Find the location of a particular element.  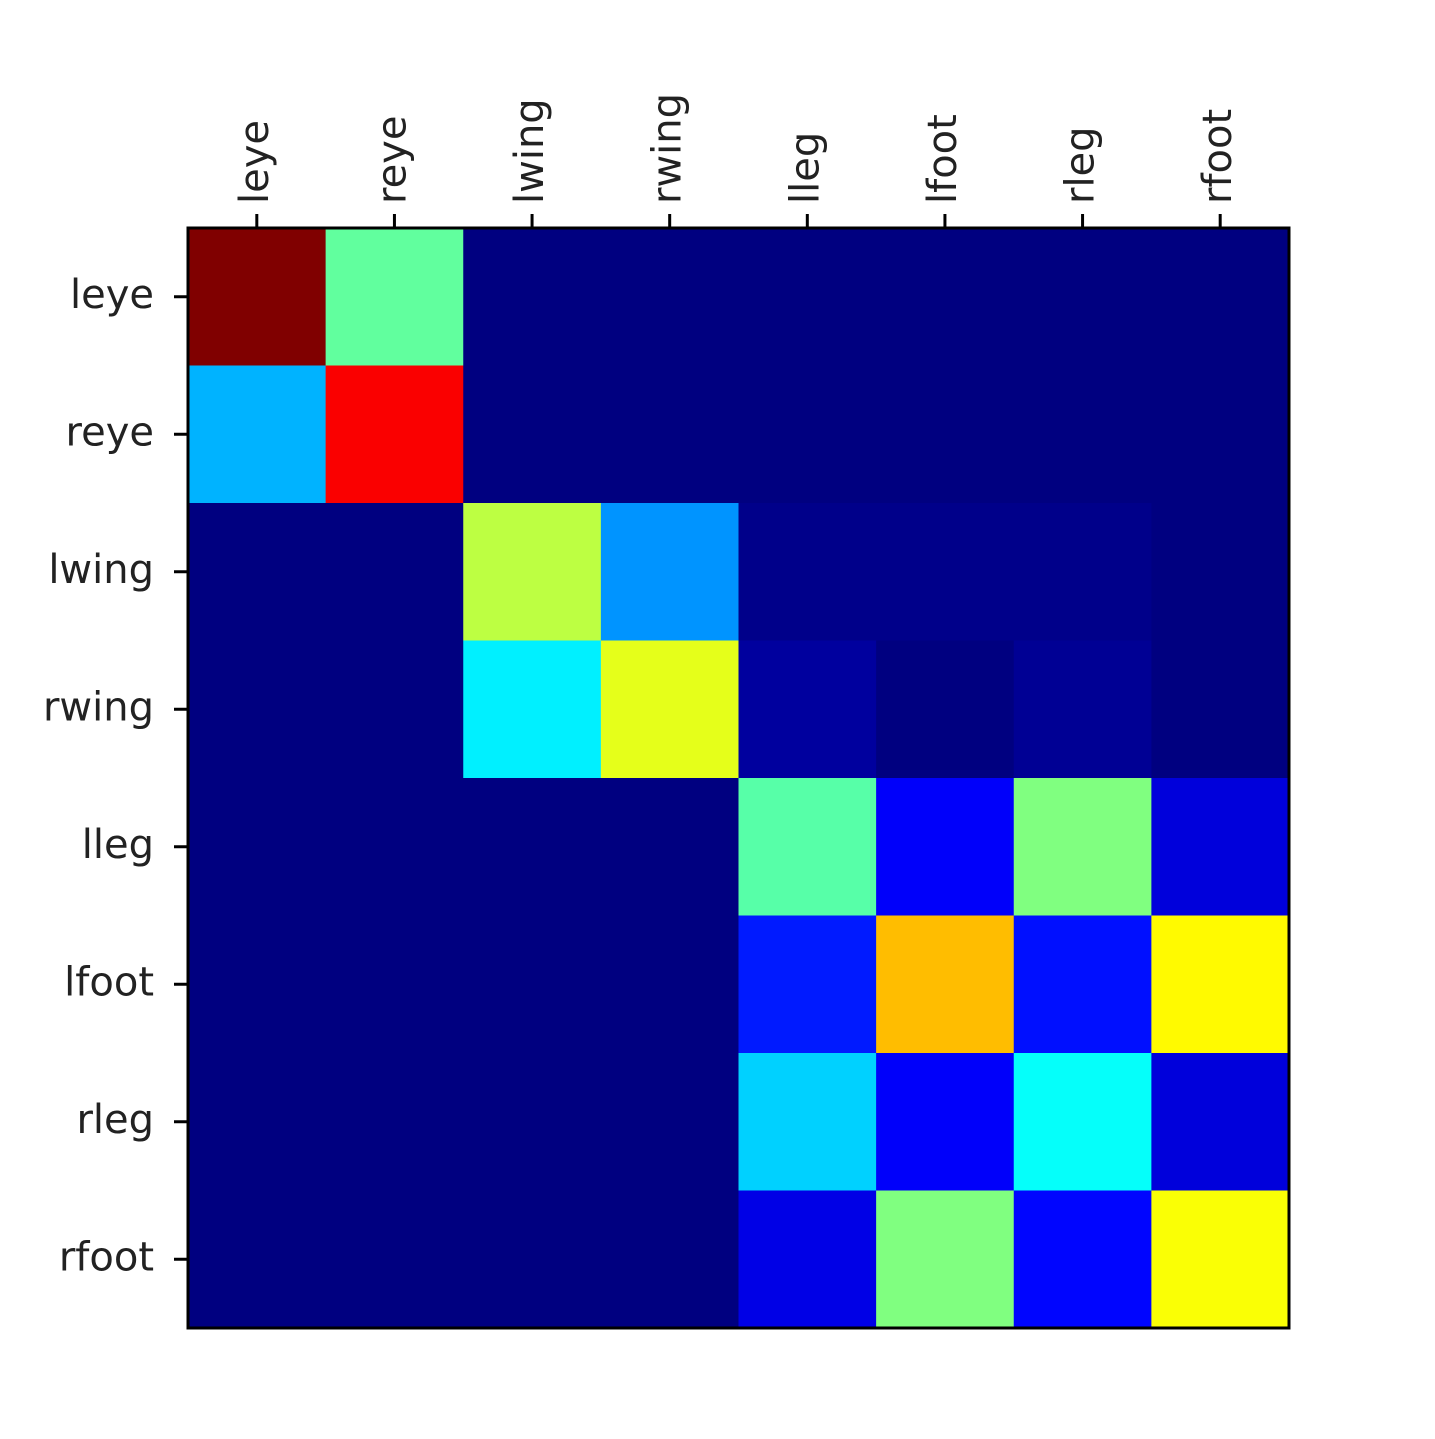

x-tick-label: lleg is located at coordinates (805, 168).